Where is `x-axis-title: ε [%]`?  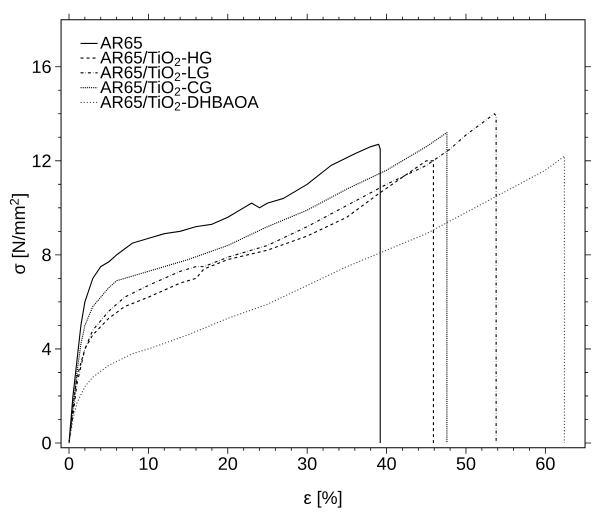
x-axis-title: ε [%] is located at coordinates (323, 499).